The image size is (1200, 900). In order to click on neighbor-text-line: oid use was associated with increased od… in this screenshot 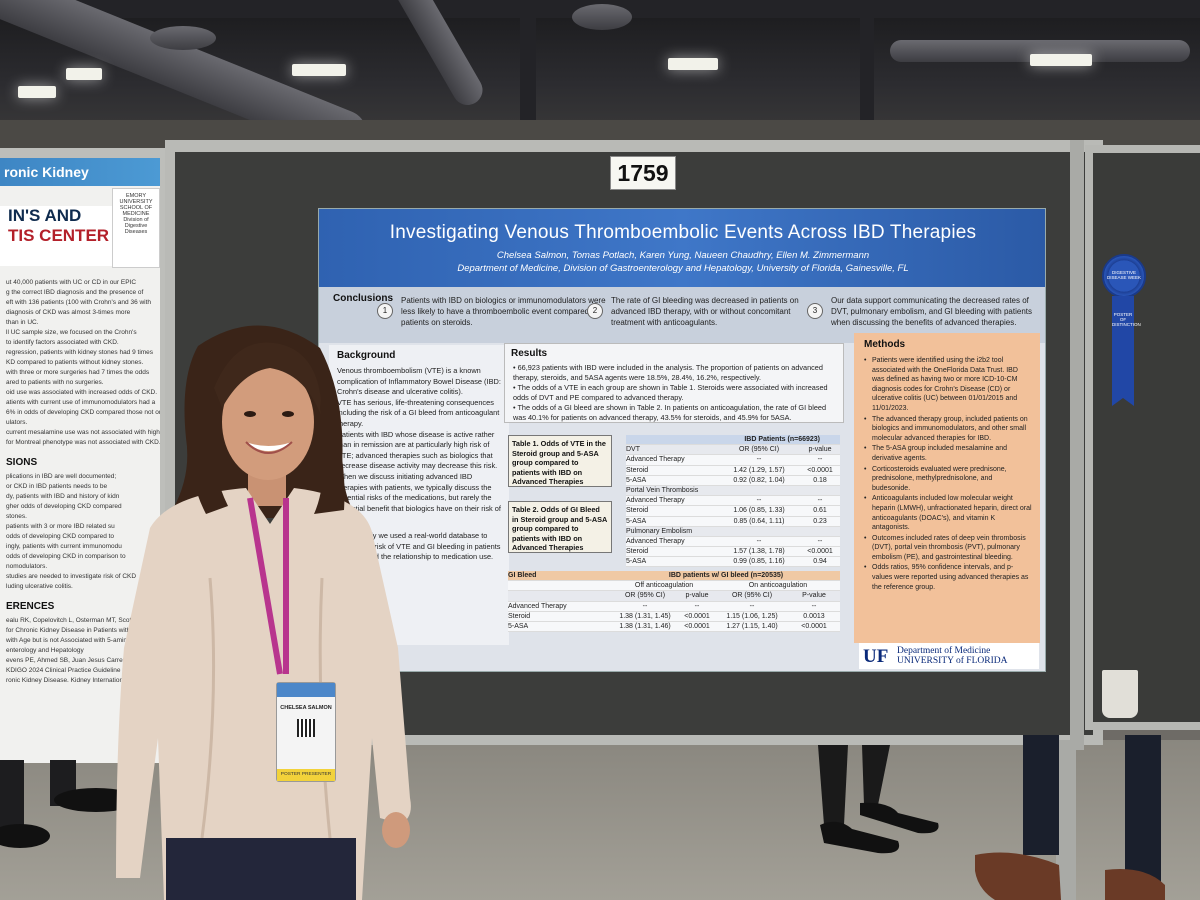, I will do `click(82, 392)`.